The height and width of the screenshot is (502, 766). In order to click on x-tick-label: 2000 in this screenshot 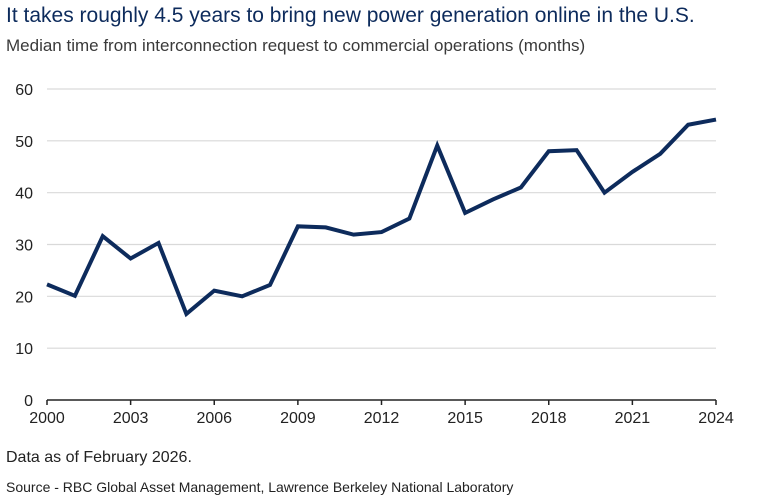, I will do `click(47, 418)`.